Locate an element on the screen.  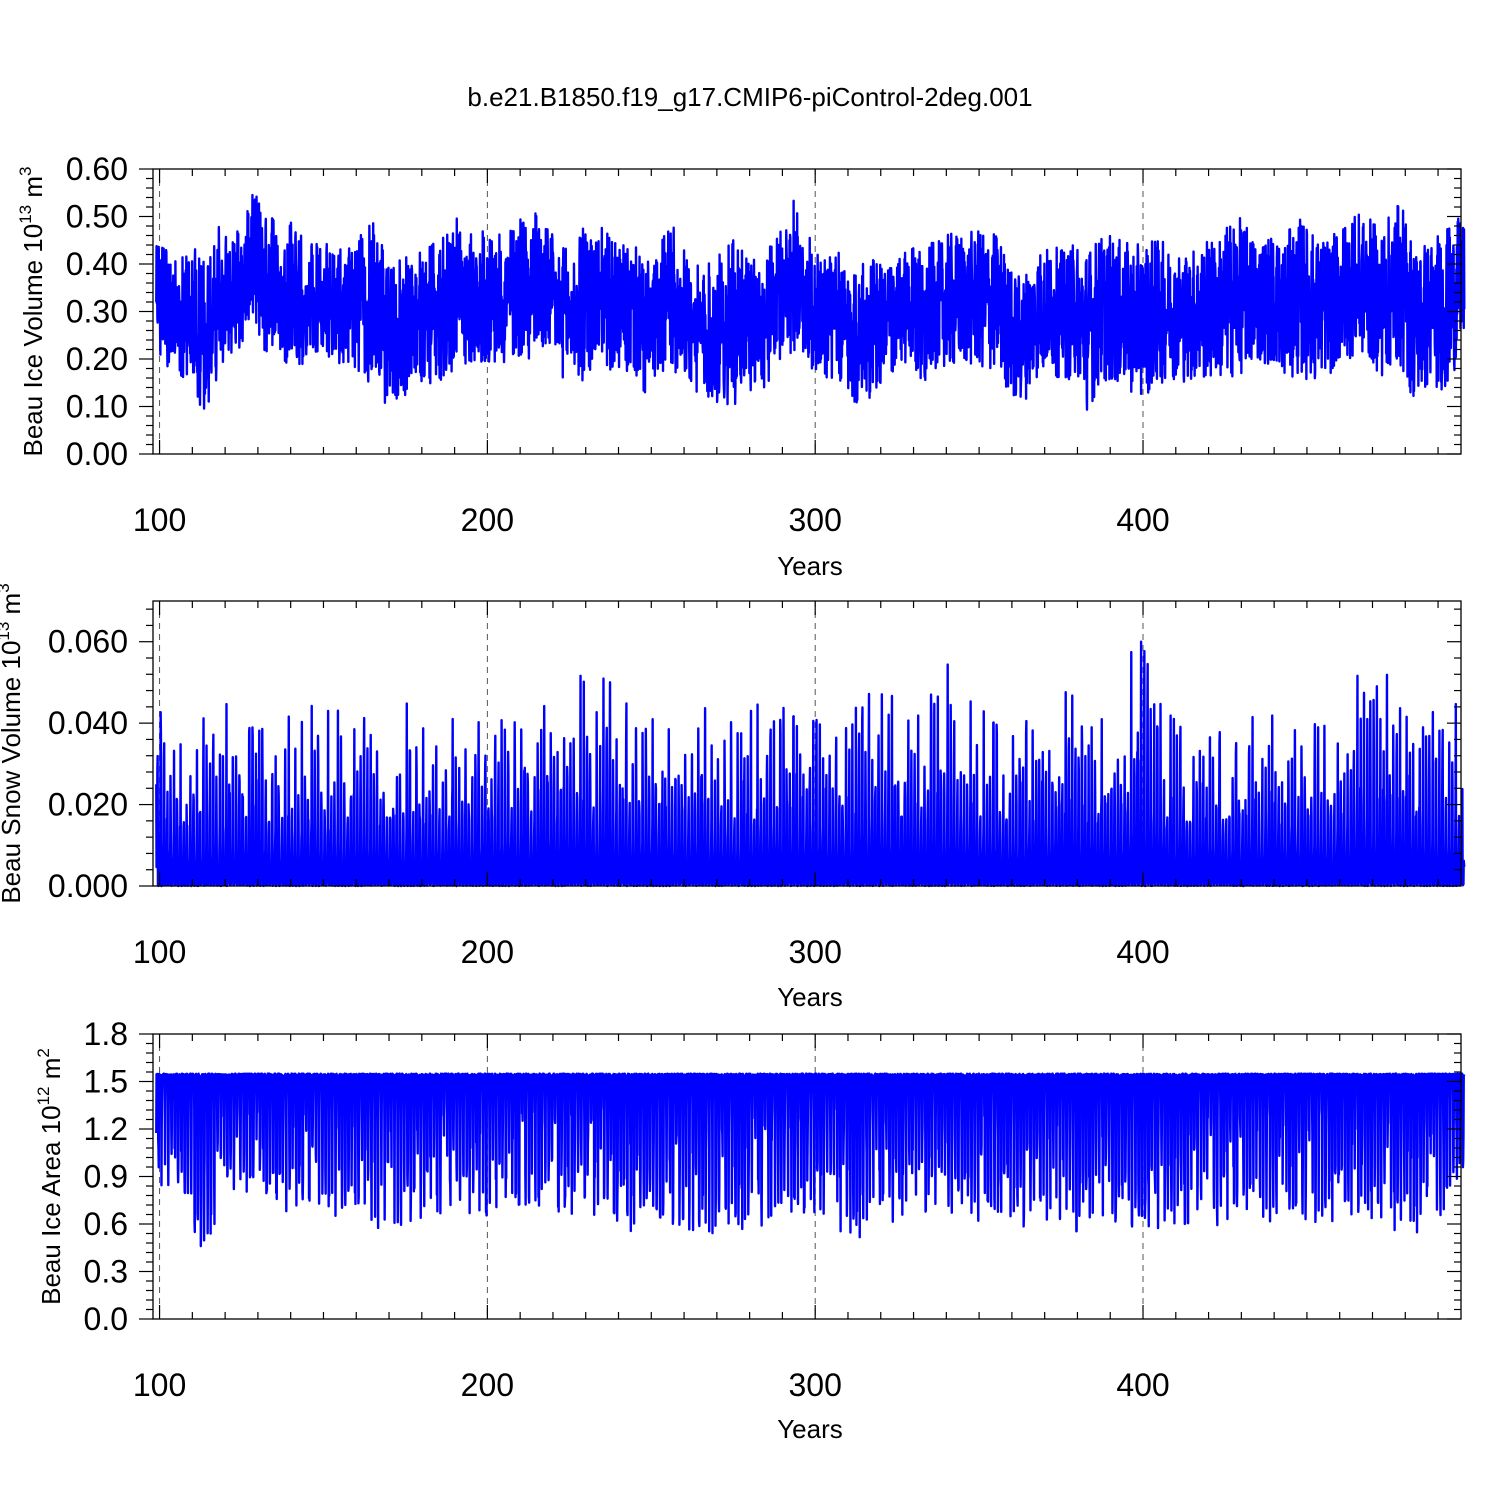
y-tick-label: 0.50 is located at coordinates (97, 217).